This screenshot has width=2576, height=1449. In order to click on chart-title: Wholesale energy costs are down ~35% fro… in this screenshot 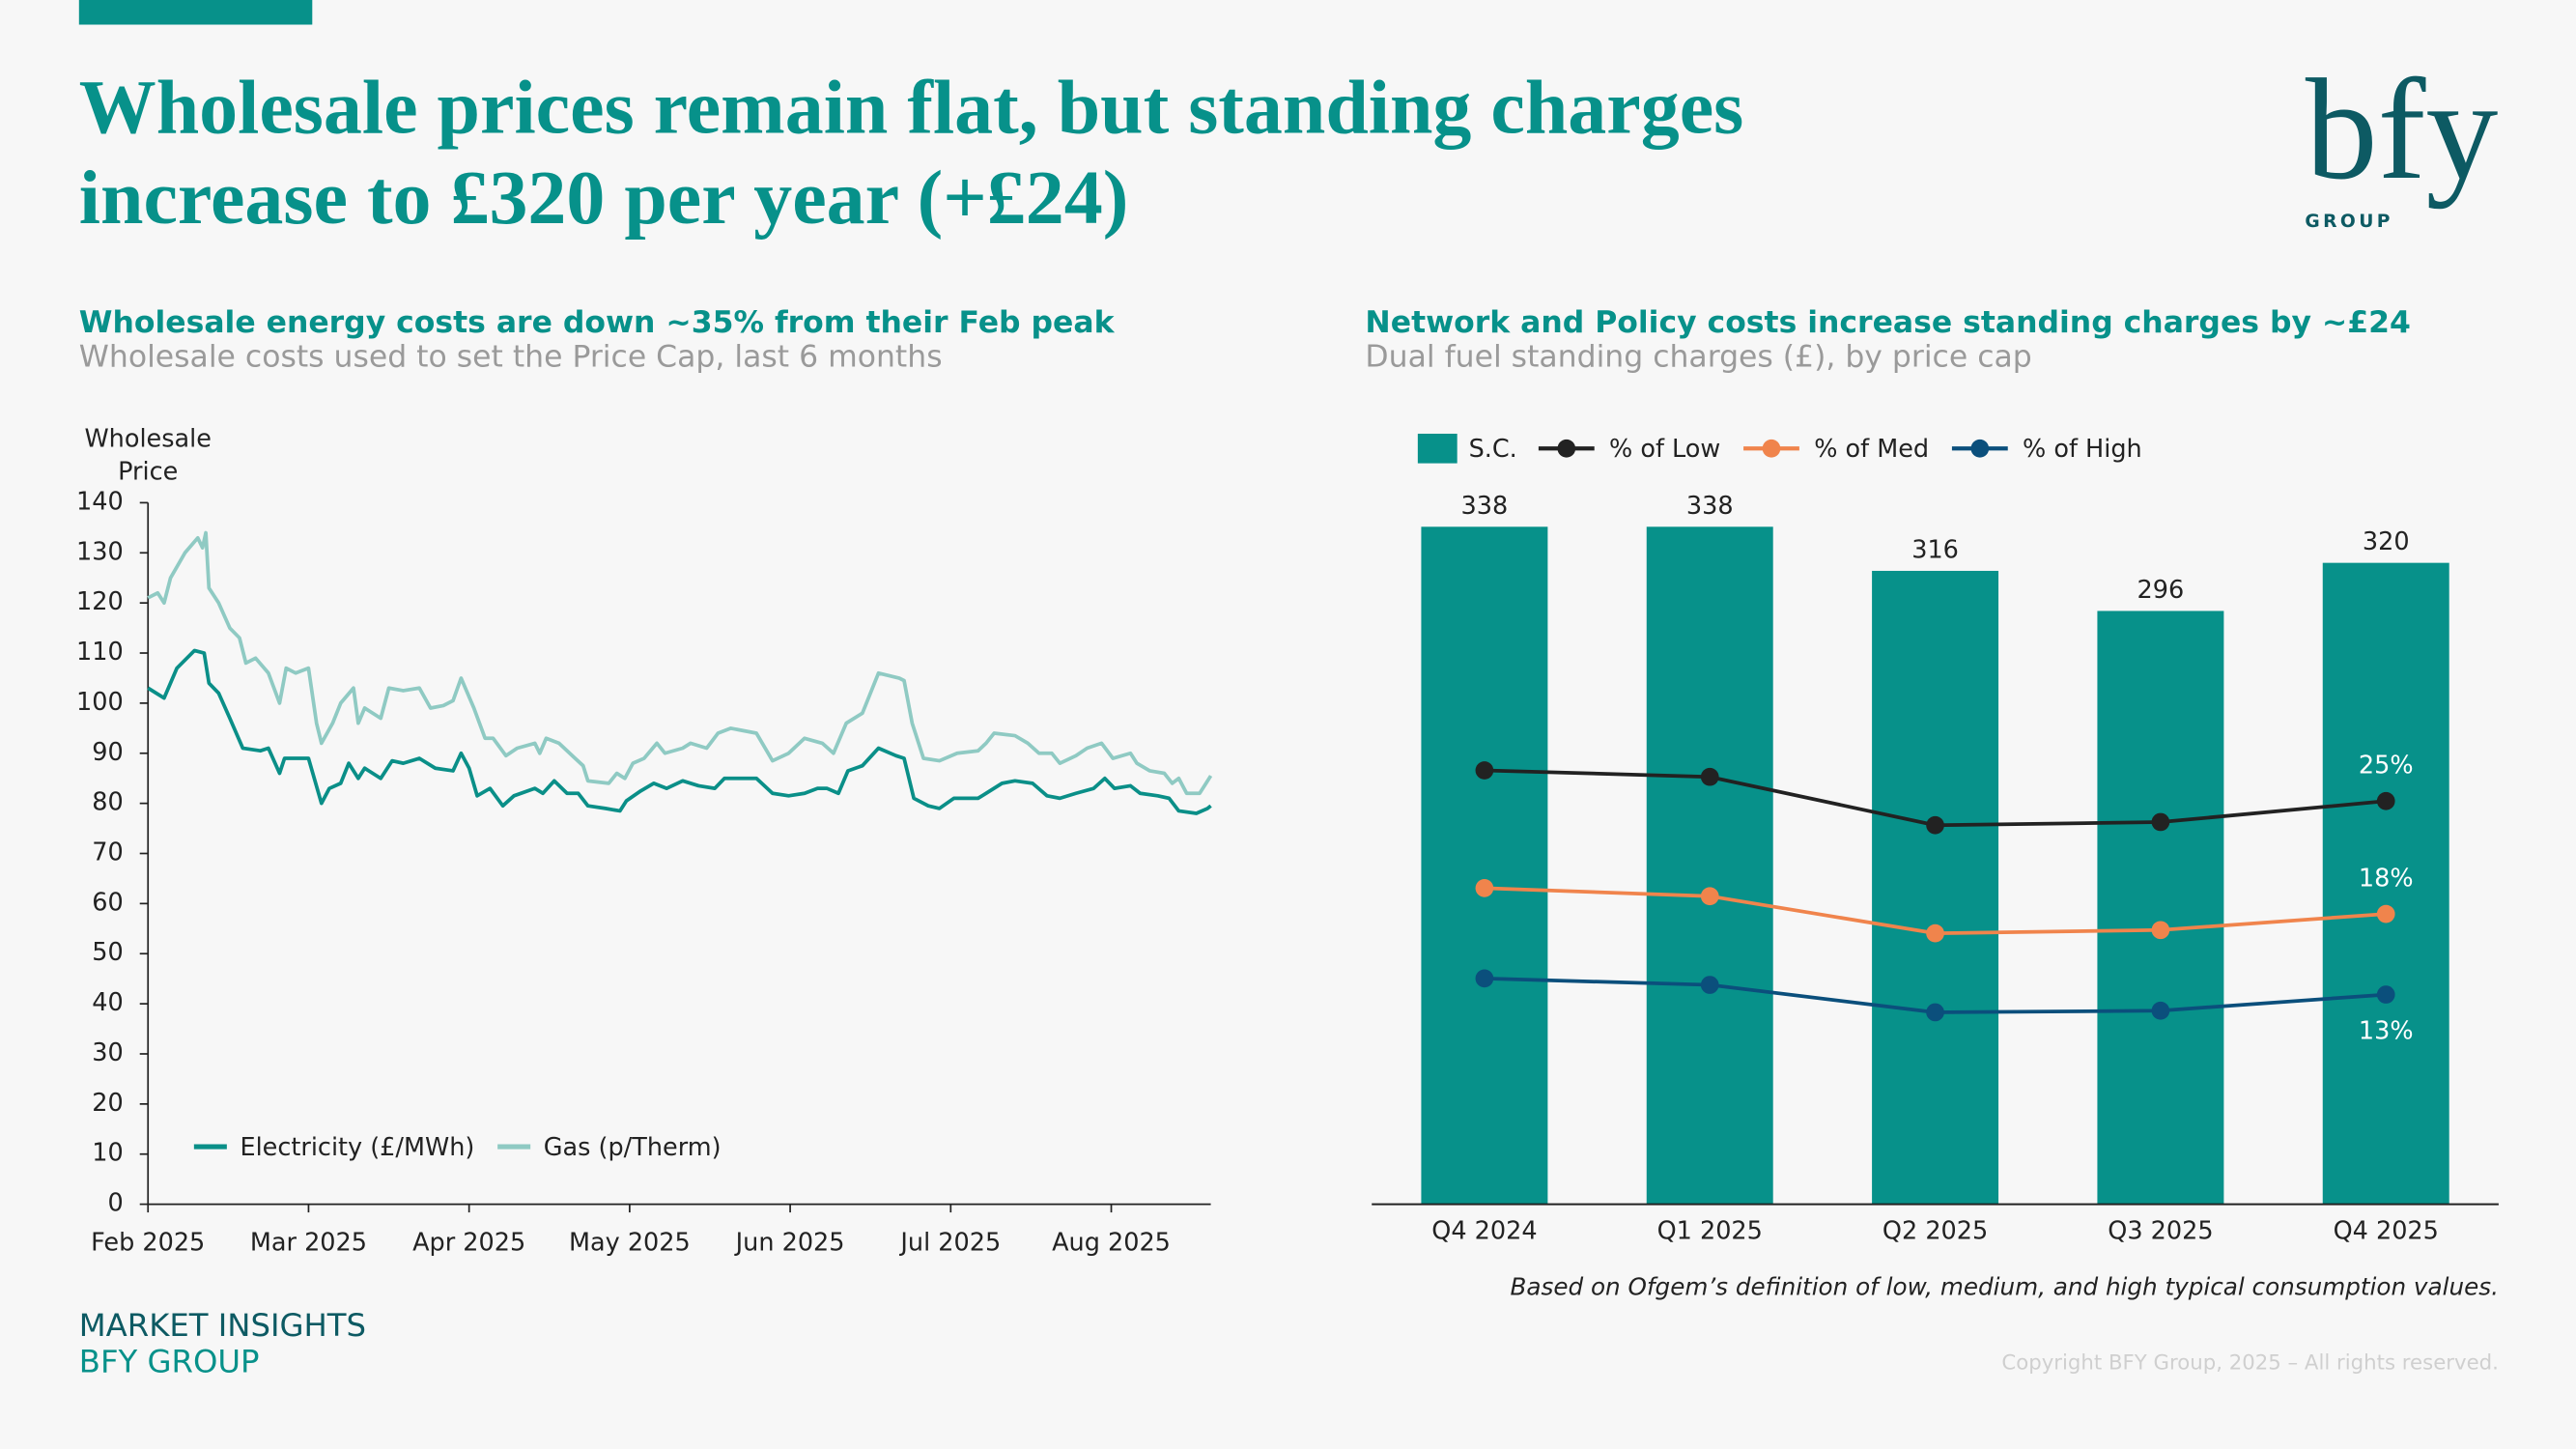, I will do `click(597, 322)`.